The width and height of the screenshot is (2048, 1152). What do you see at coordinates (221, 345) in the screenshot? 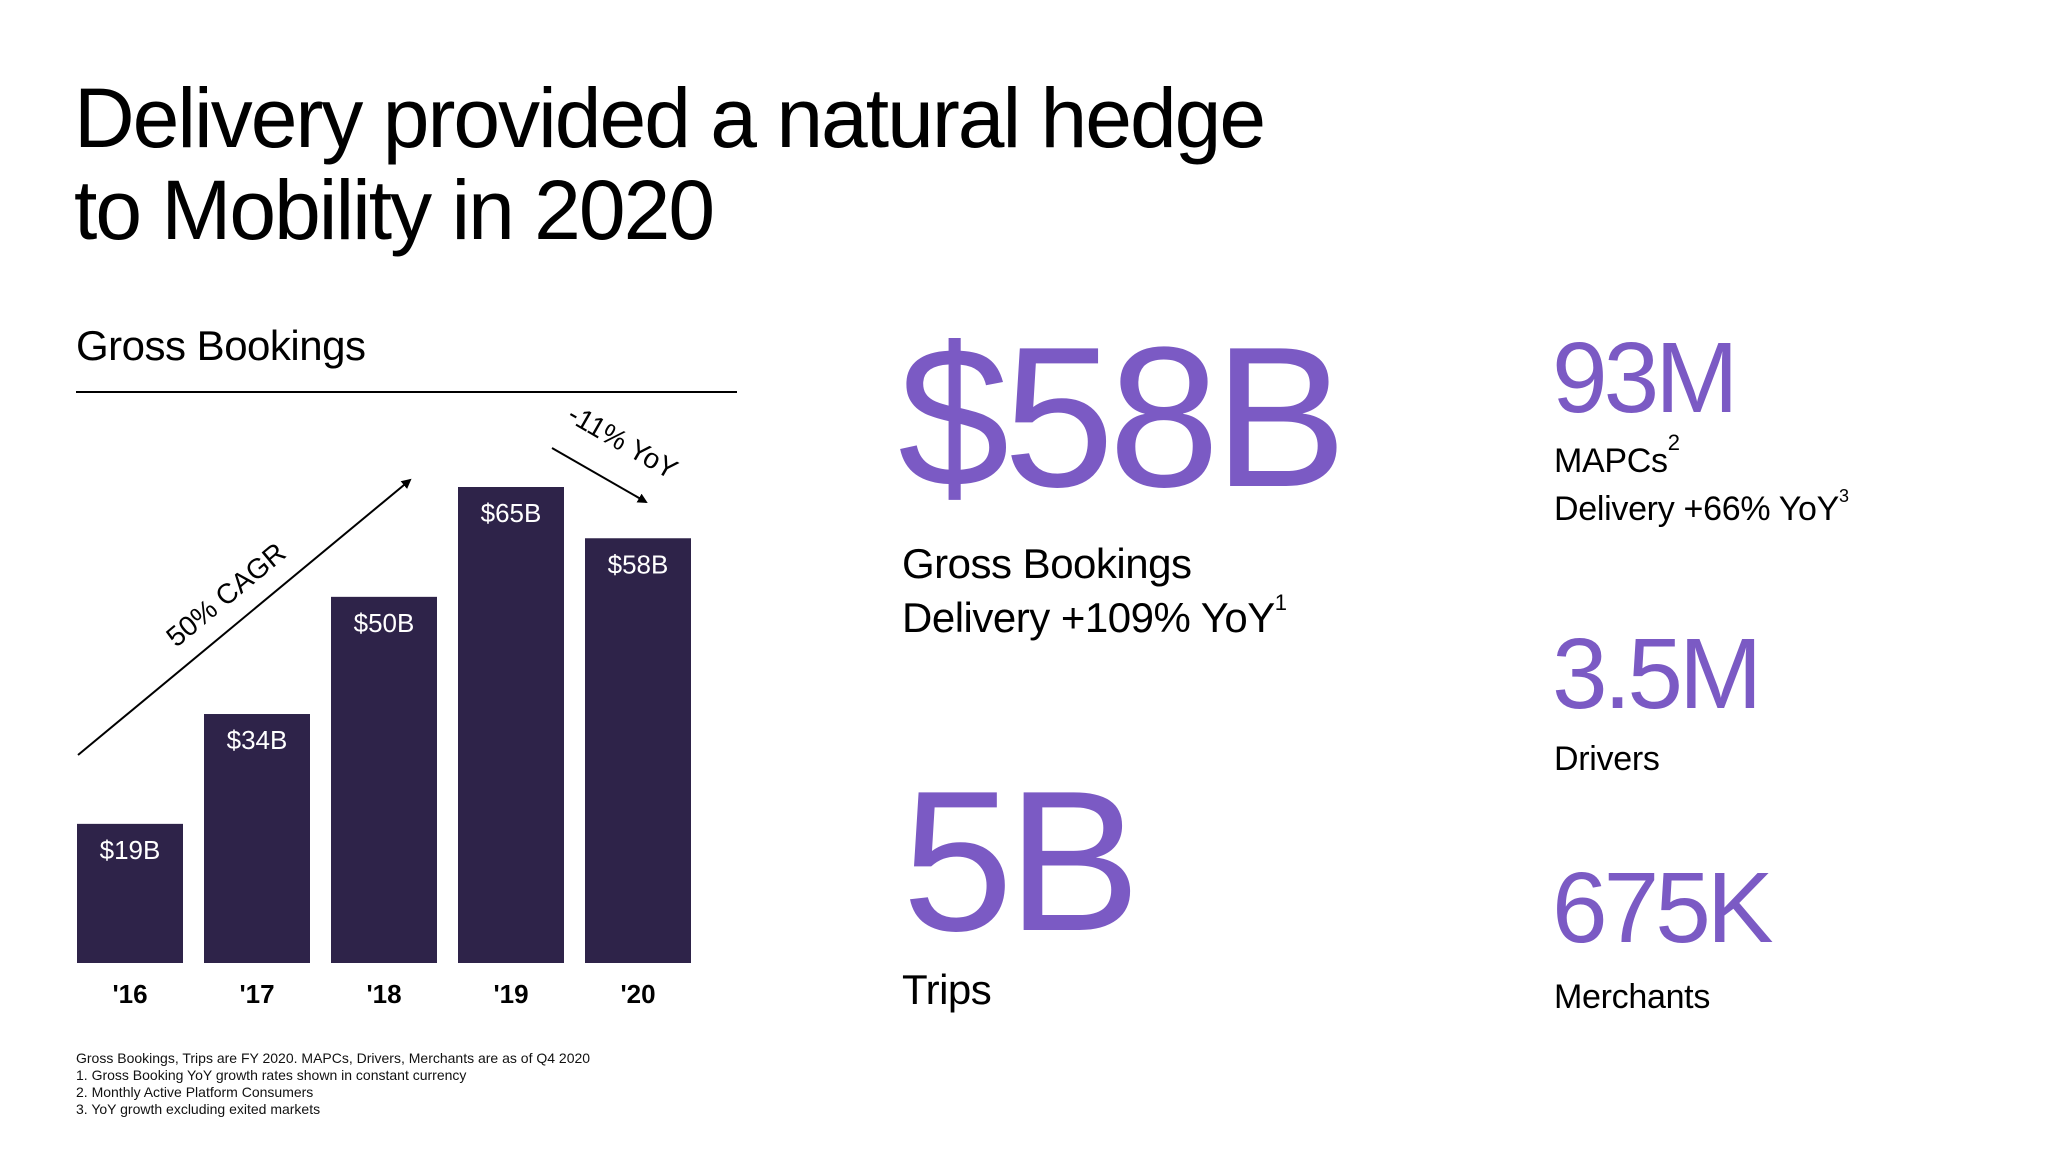
I see `chart-title: Gross Bookings` at bounding box center [221, 345].